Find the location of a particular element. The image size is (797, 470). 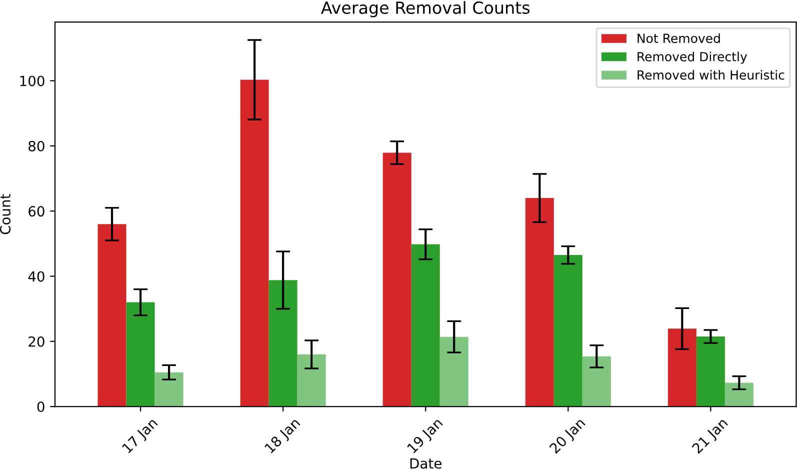

legend-label: Removed with Heuristic is located at coordinates (711, 75).